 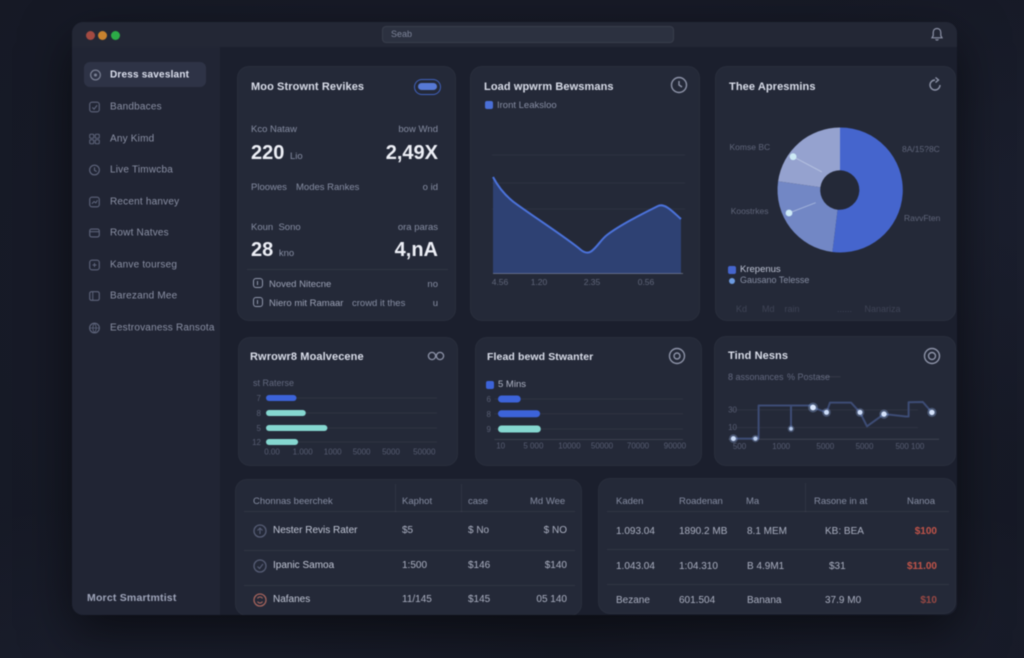 I want to click on svg-text: 90000, so click(x=675, y=446).